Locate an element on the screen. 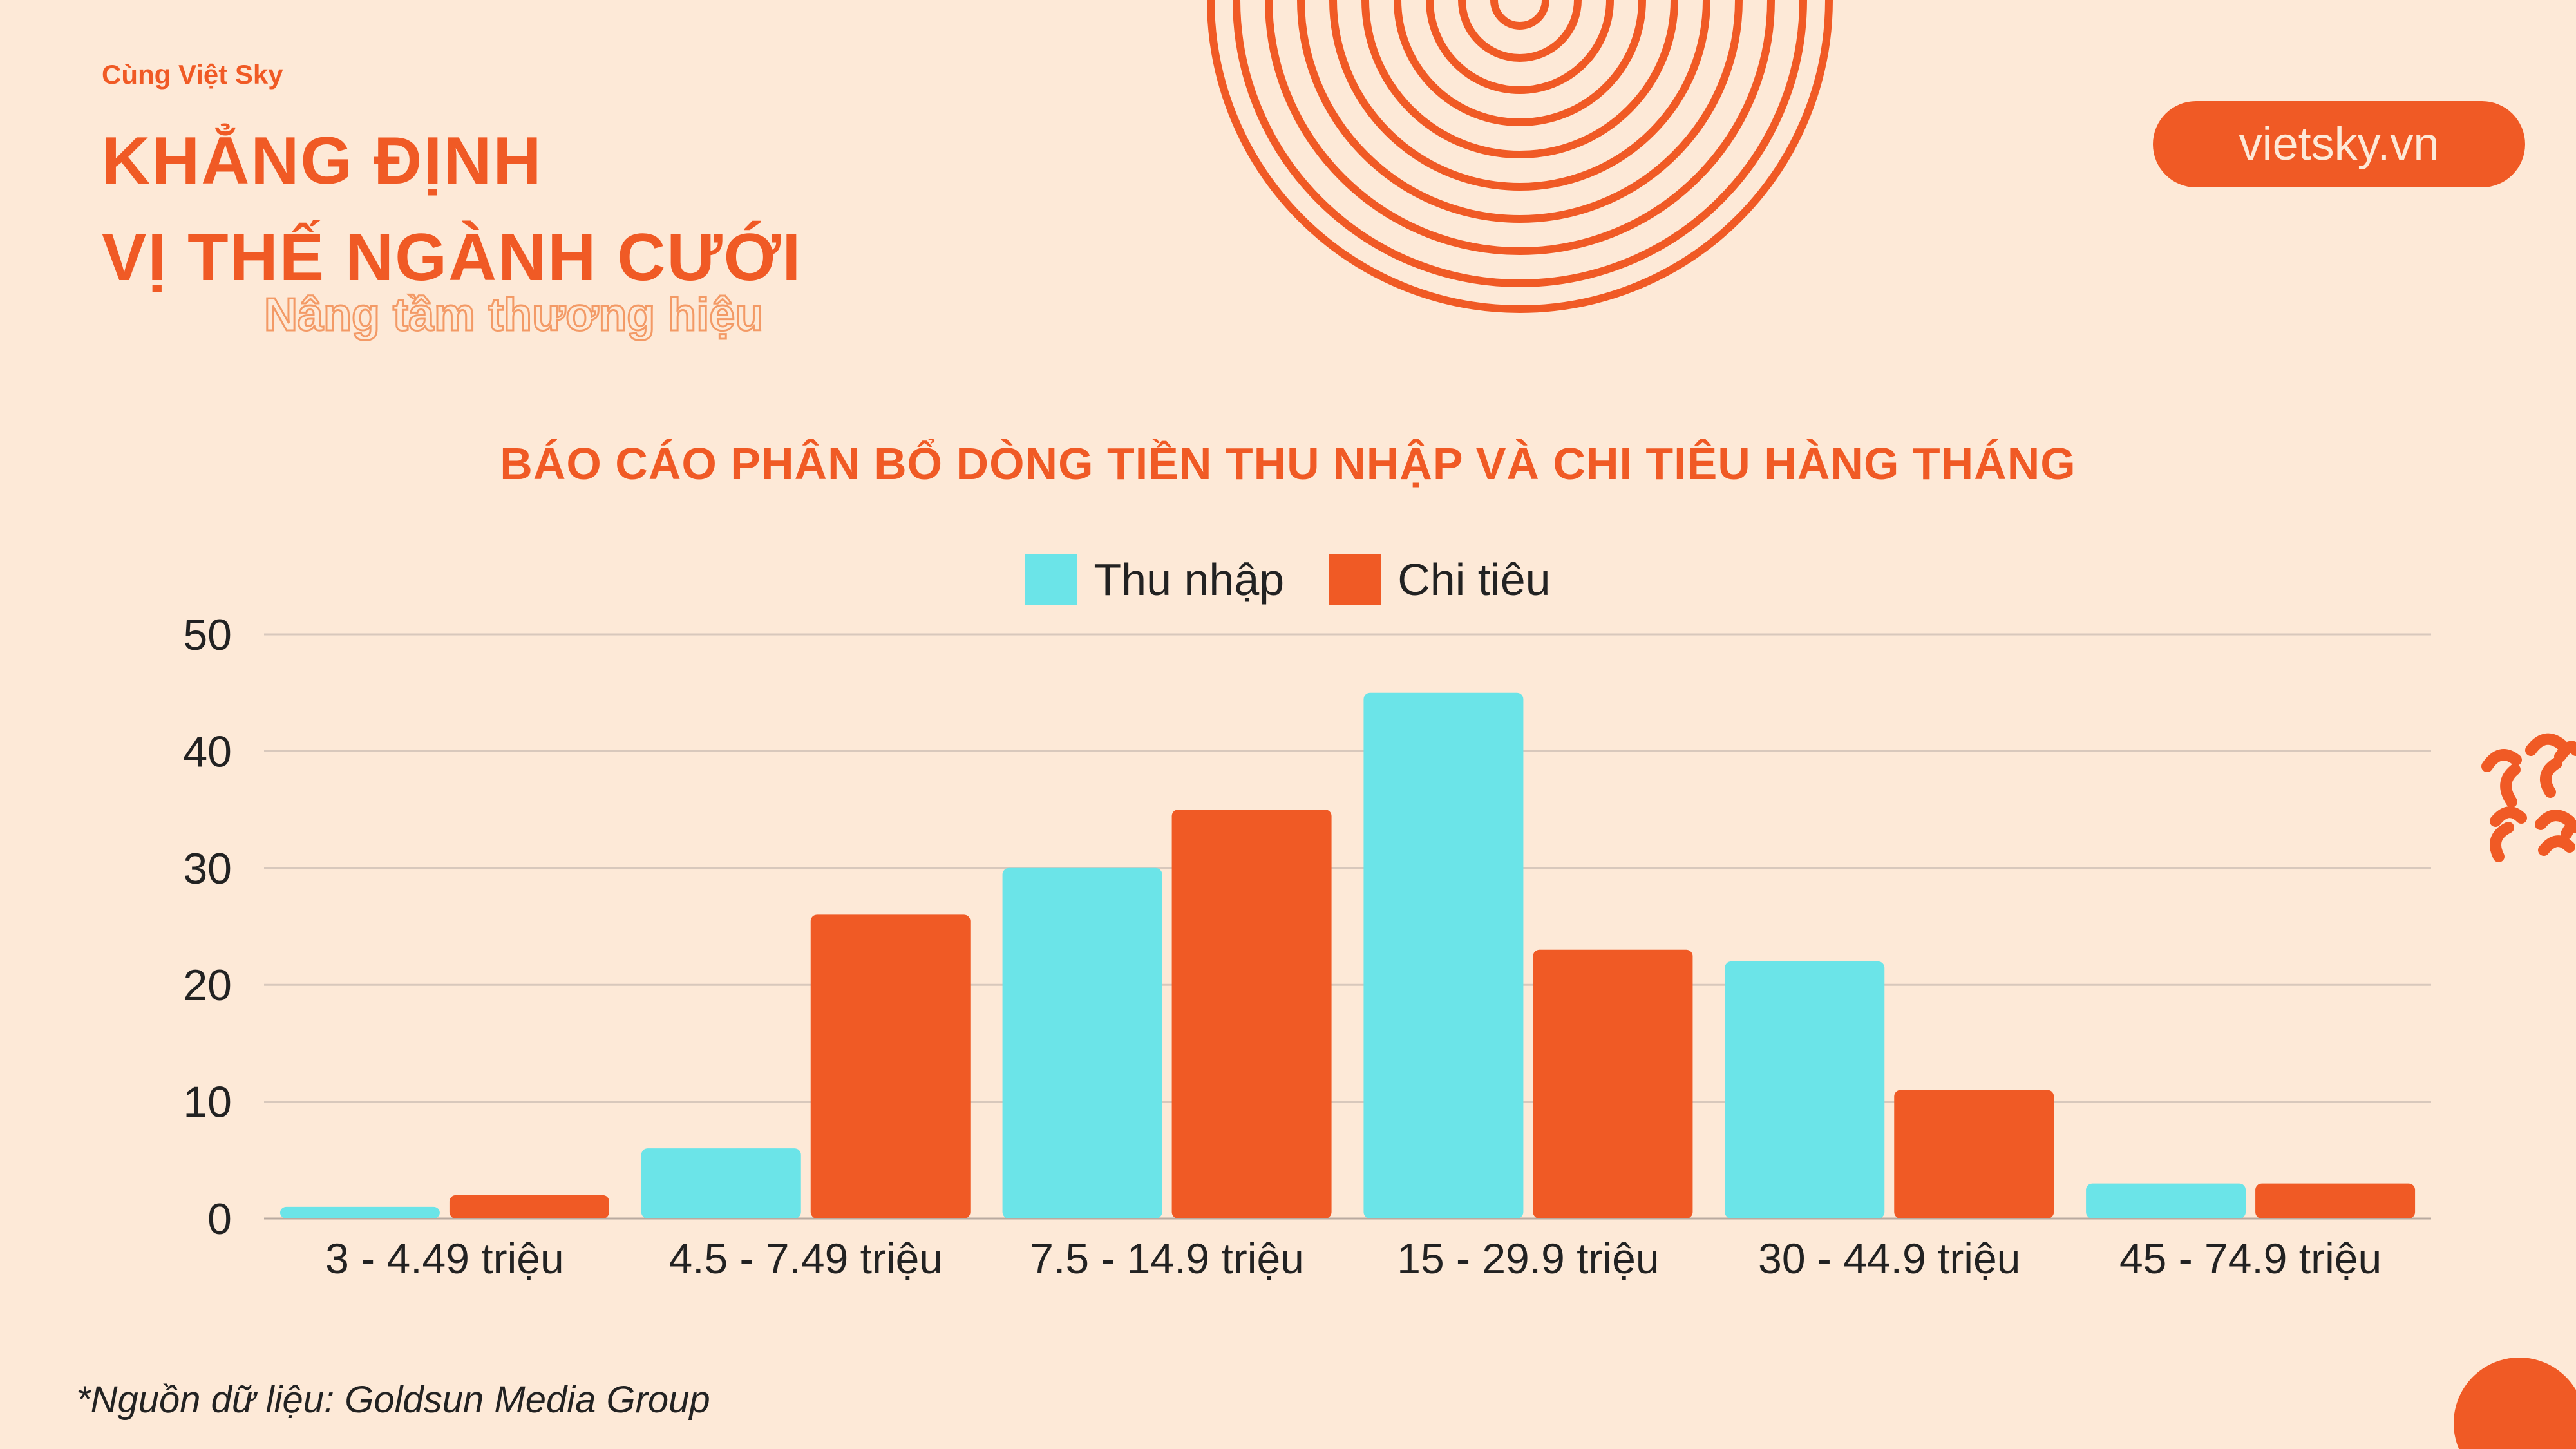 The image size is (2576, 1449). website-button: vietsky.vn is located at coordinates (2339, 144).